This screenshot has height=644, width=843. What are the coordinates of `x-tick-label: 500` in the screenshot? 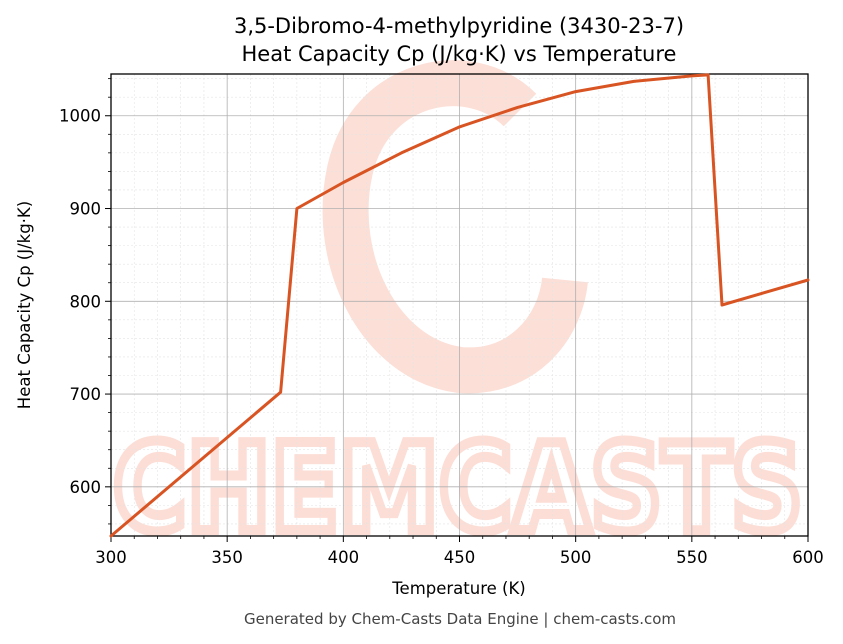 It's located at (576, 557).